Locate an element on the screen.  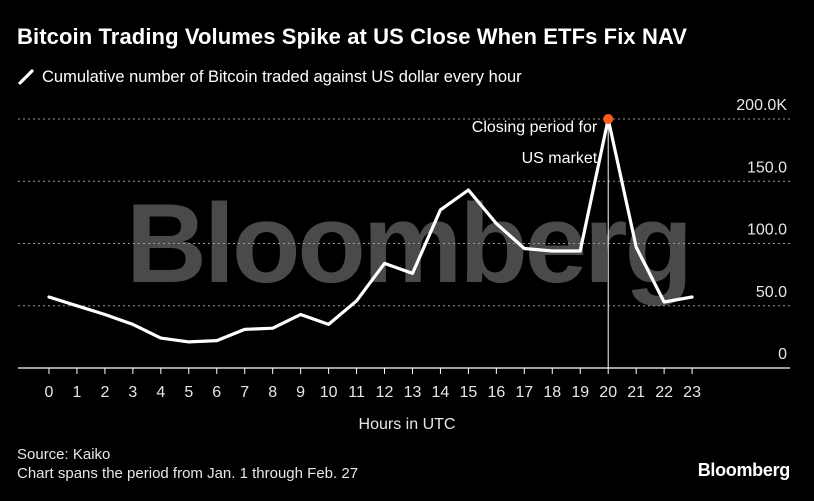
x-tick-label: 20 is located at coordinates (608, 392).